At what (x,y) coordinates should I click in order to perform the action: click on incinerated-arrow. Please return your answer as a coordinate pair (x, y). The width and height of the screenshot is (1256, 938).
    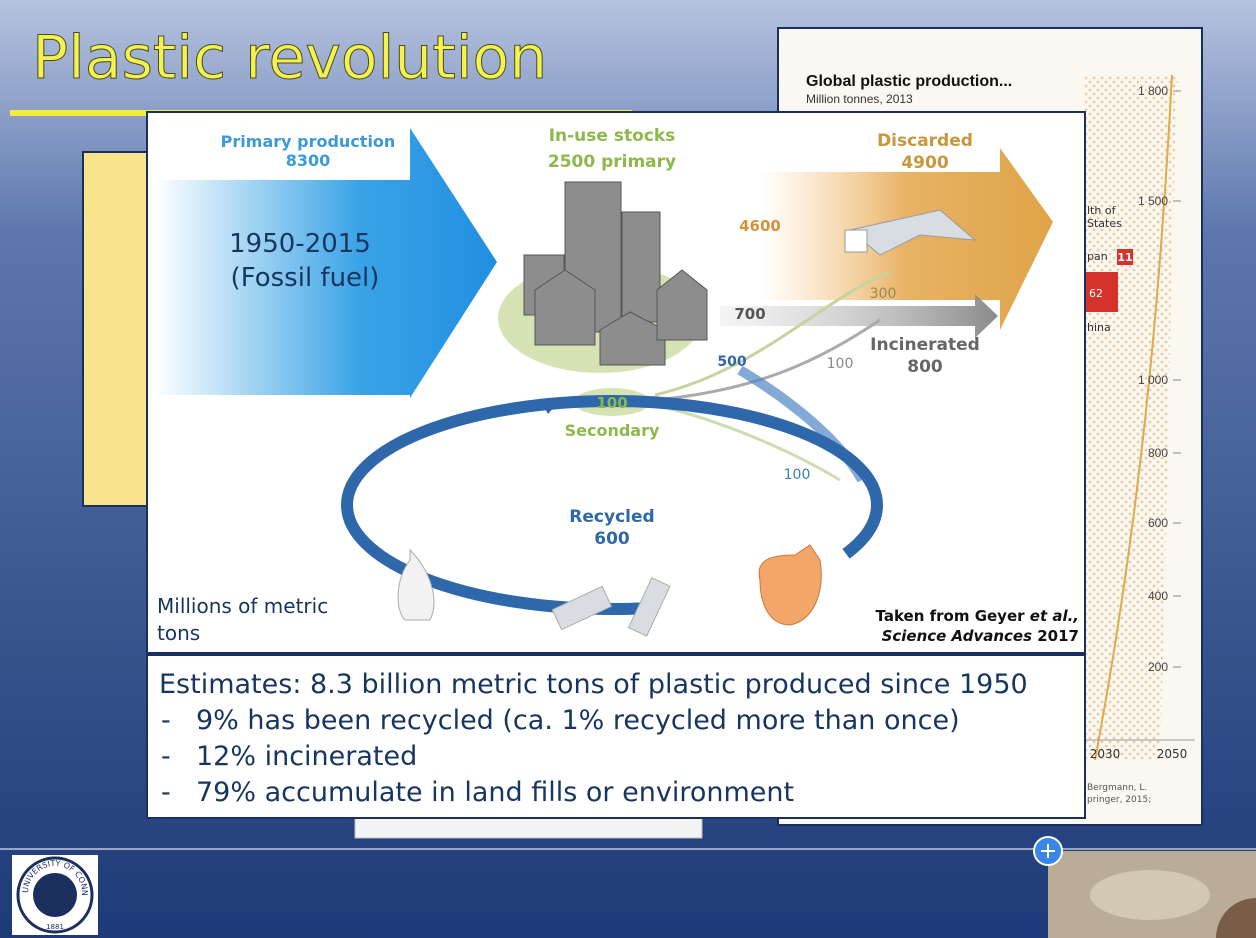
    Looking at the image, I should click on (859, 316).